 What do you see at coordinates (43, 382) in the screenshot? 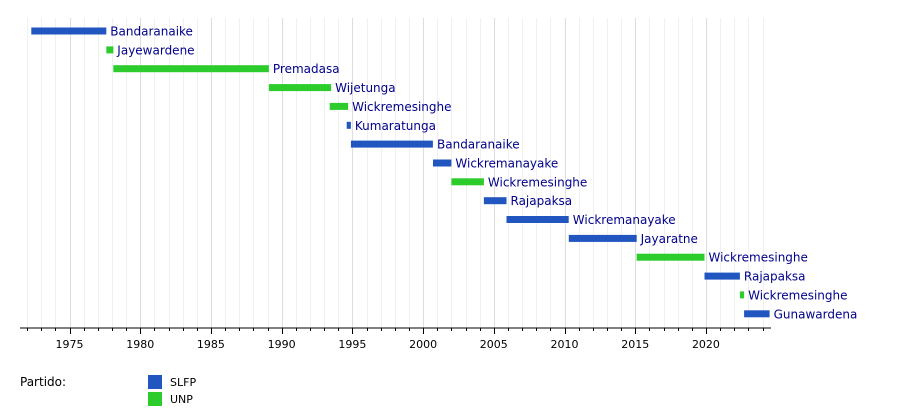
I see `legend-title: Partido:` at bounding box center [43, 382].